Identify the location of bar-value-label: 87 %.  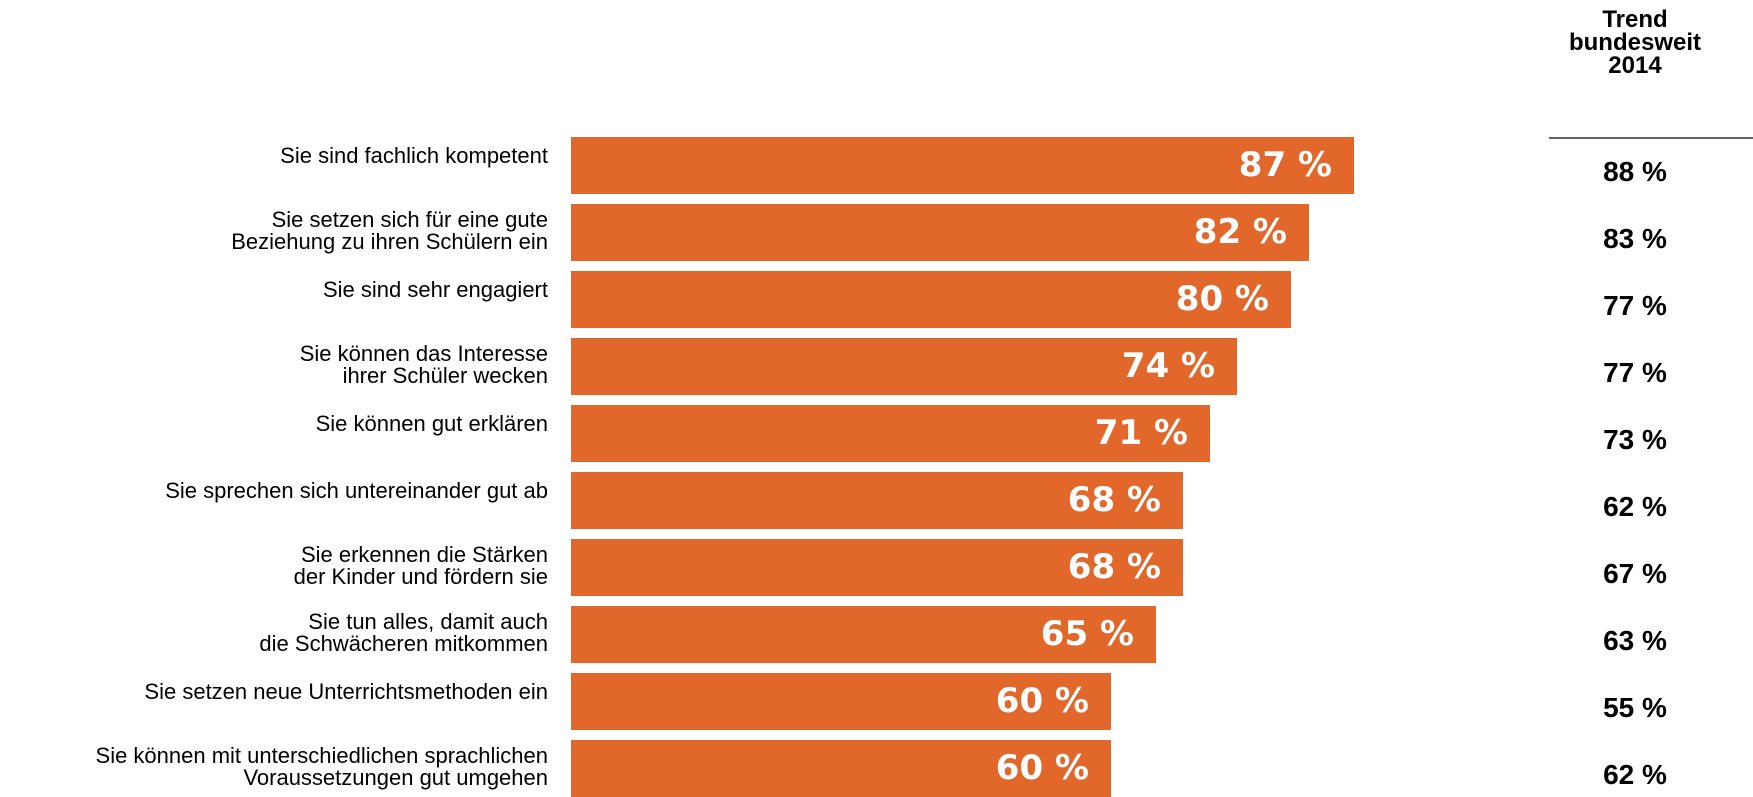
(1285, 165).